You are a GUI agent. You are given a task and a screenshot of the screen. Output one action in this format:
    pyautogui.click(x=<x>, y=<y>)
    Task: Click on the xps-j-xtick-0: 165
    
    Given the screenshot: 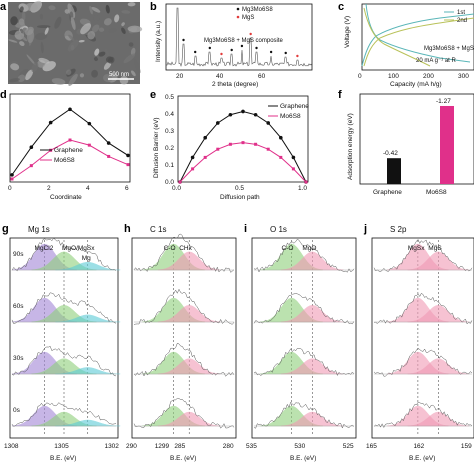 What is the action you would take?
    pyautogui.click(x=371, y=446)
    